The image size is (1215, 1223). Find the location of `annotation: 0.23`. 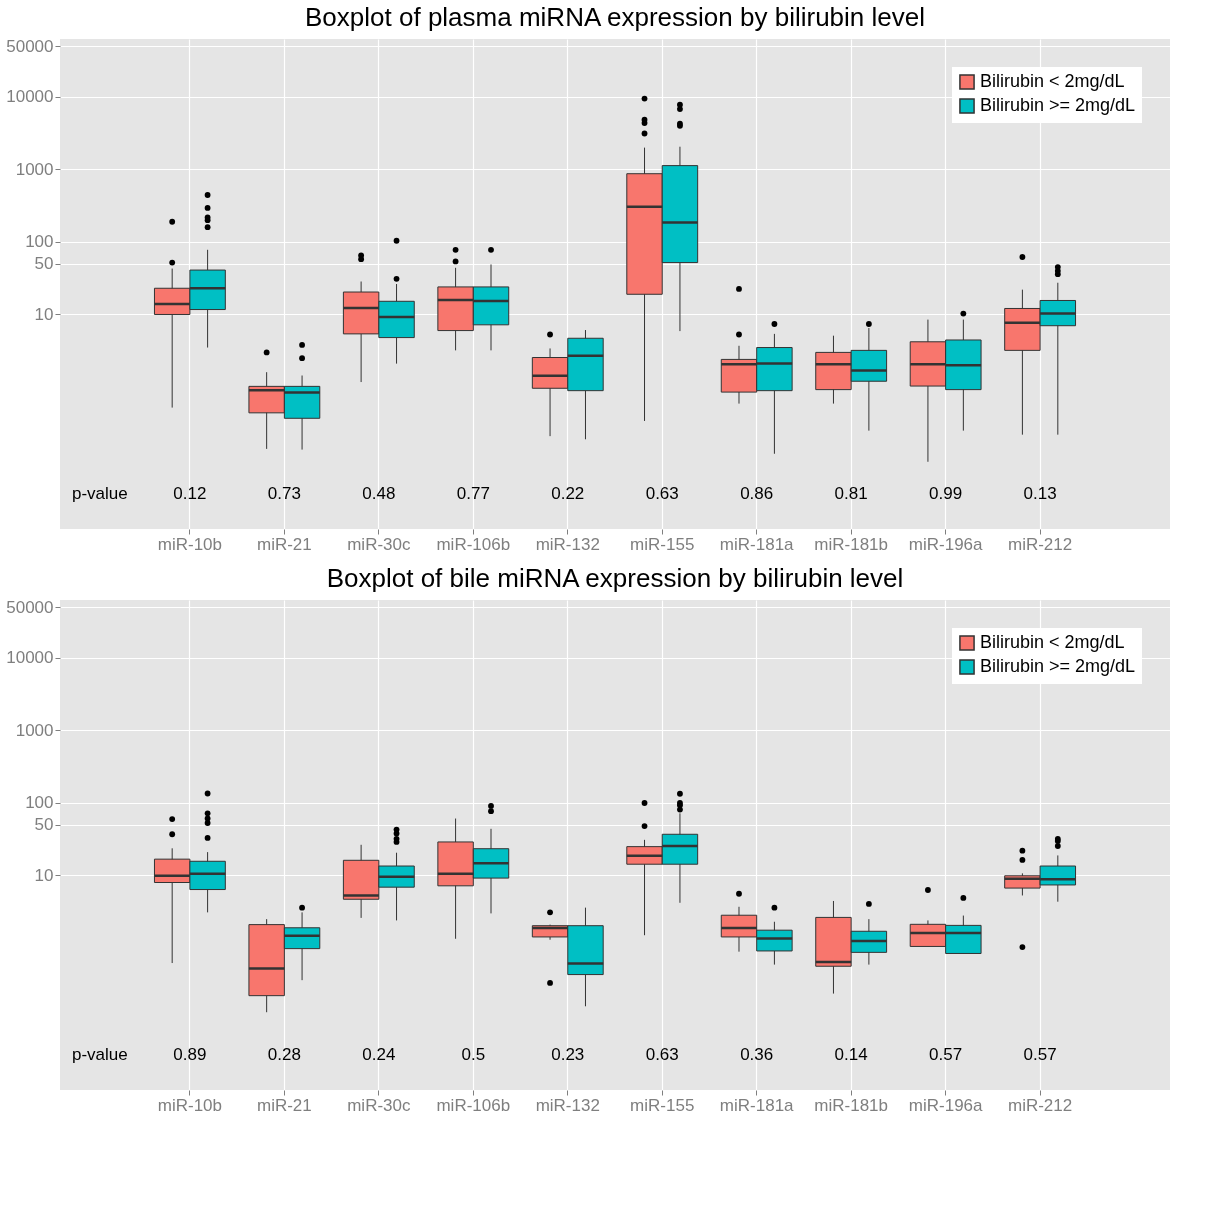

annotation: 0.23 is located at coordinates (568, 1054).